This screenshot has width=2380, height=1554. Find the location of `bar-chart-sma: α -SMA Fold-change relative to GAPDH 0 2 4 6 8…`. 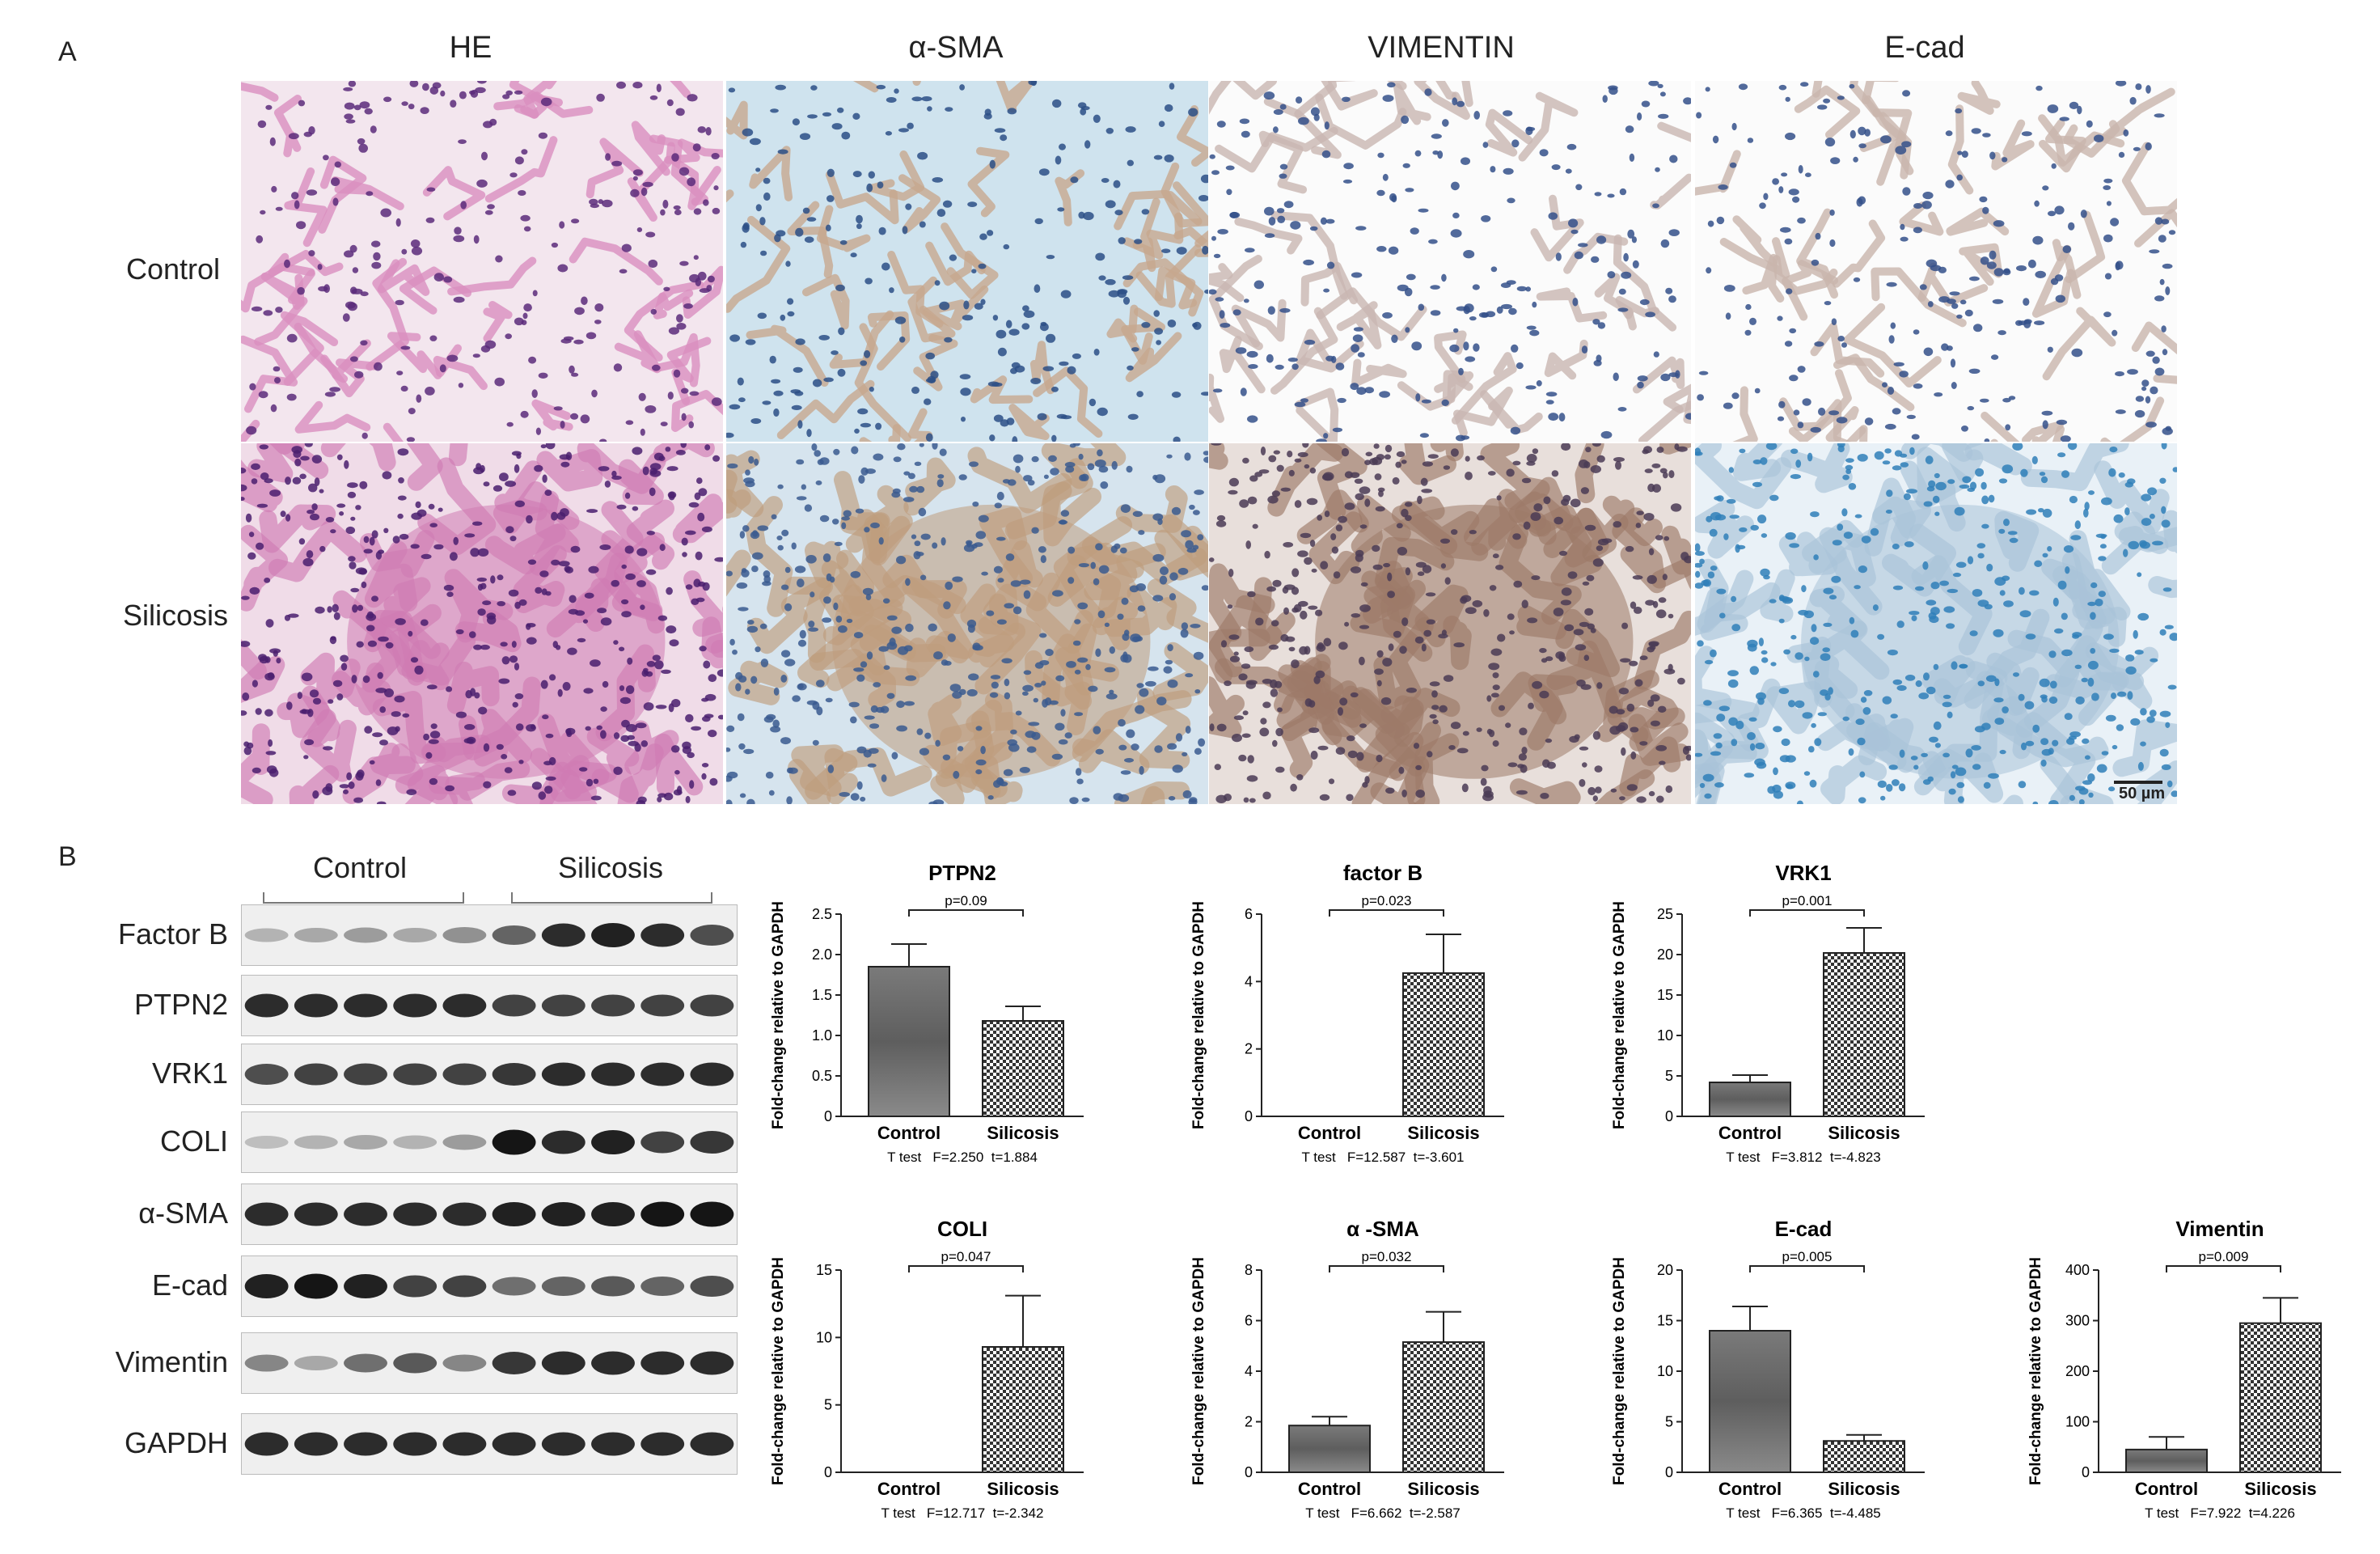

bar-chart-sma: α -SMA Fold-change relative to GAPDH 0 2 4 6 8… is located at coordinates (1359, 1367).